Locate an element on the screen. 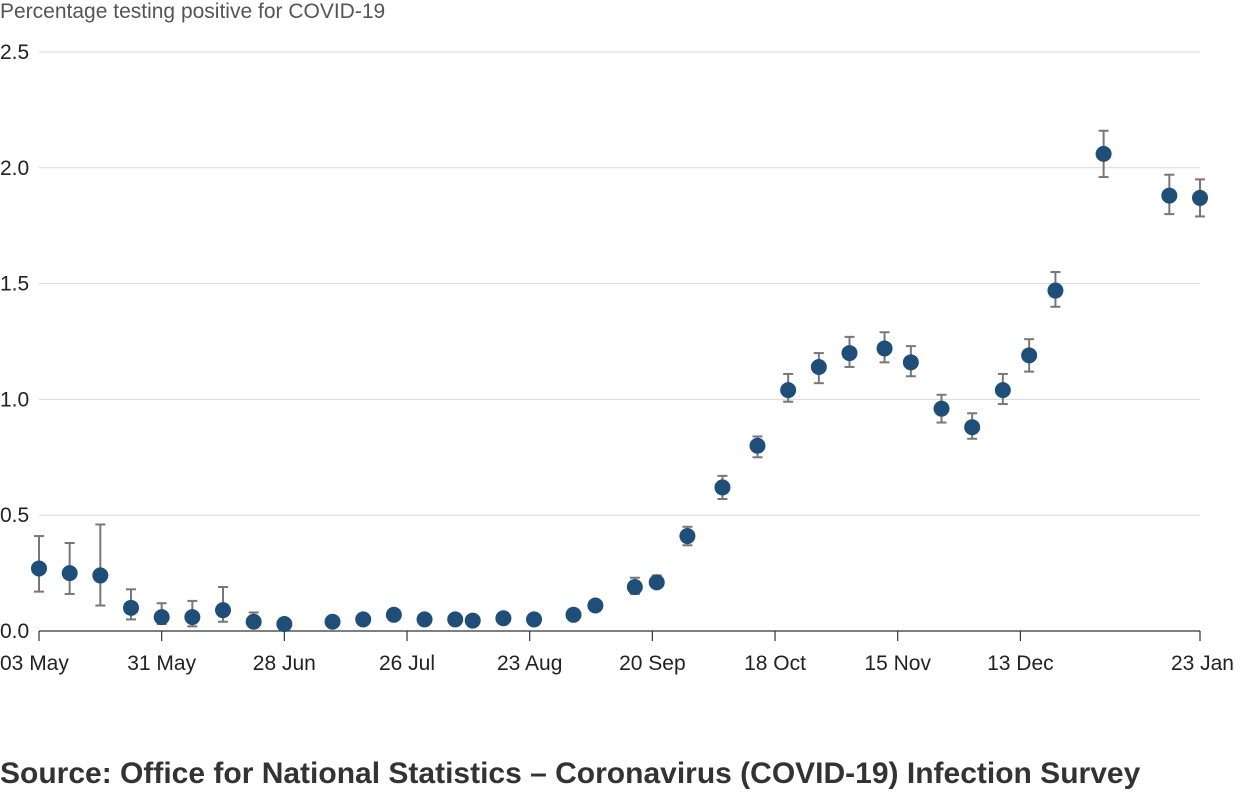 Image resolution: width=1252 pixels, height=796 pixels. x-tick-label: 20 Sep is located at coordinates (652, 663).